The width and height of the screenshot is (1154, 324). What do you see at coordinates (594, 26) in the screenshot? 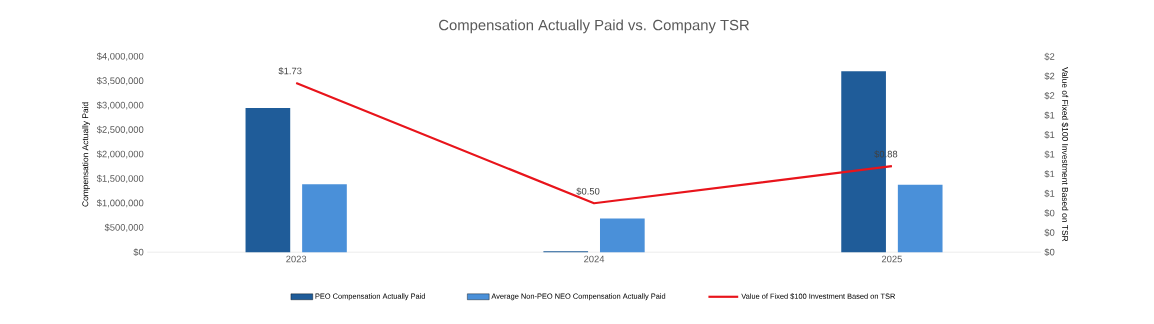
I see `chart-title: Compensation Actually Paid vs. Company TSR` at bounding box center [594, 26].